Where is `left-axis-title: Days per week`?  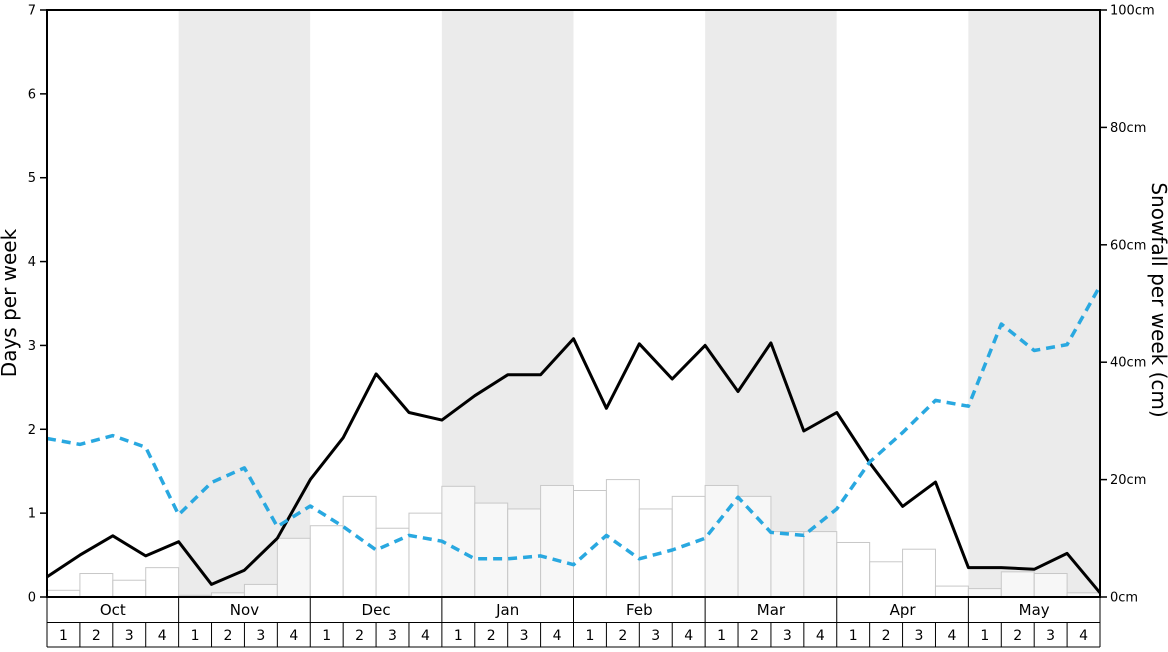
left-axis-title: Days per week is located at coordinates (10, 302).